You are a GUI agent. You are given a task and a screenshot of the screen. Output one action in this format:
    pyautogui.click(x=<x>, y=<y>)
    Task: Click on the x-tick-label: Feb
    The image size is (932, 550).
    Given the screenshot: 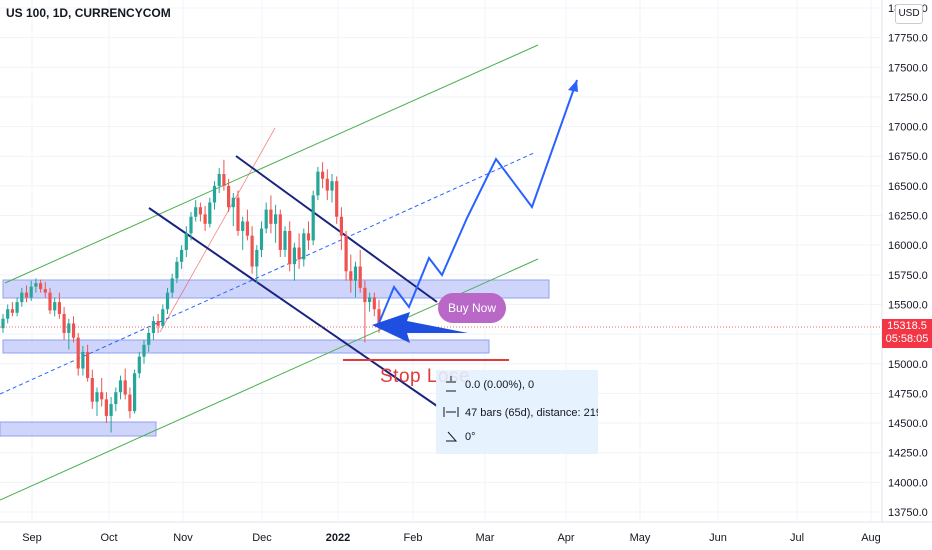 What is the action you would take?
    pyautogui.click(x=413, y=538)
    